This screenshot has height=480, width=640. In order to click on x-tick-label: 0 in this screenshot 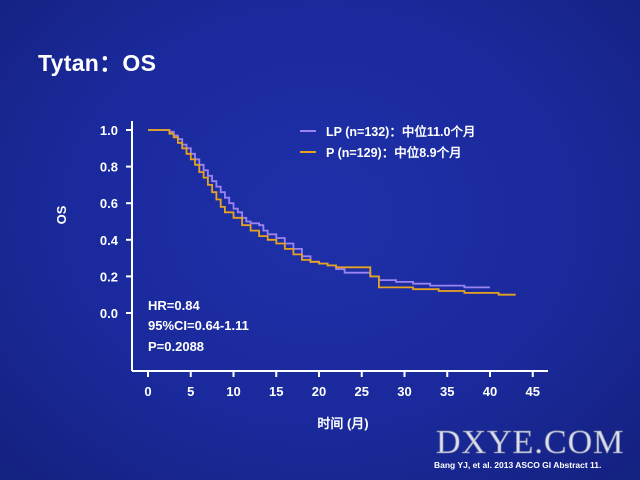, I will do `click(147, 391)`.